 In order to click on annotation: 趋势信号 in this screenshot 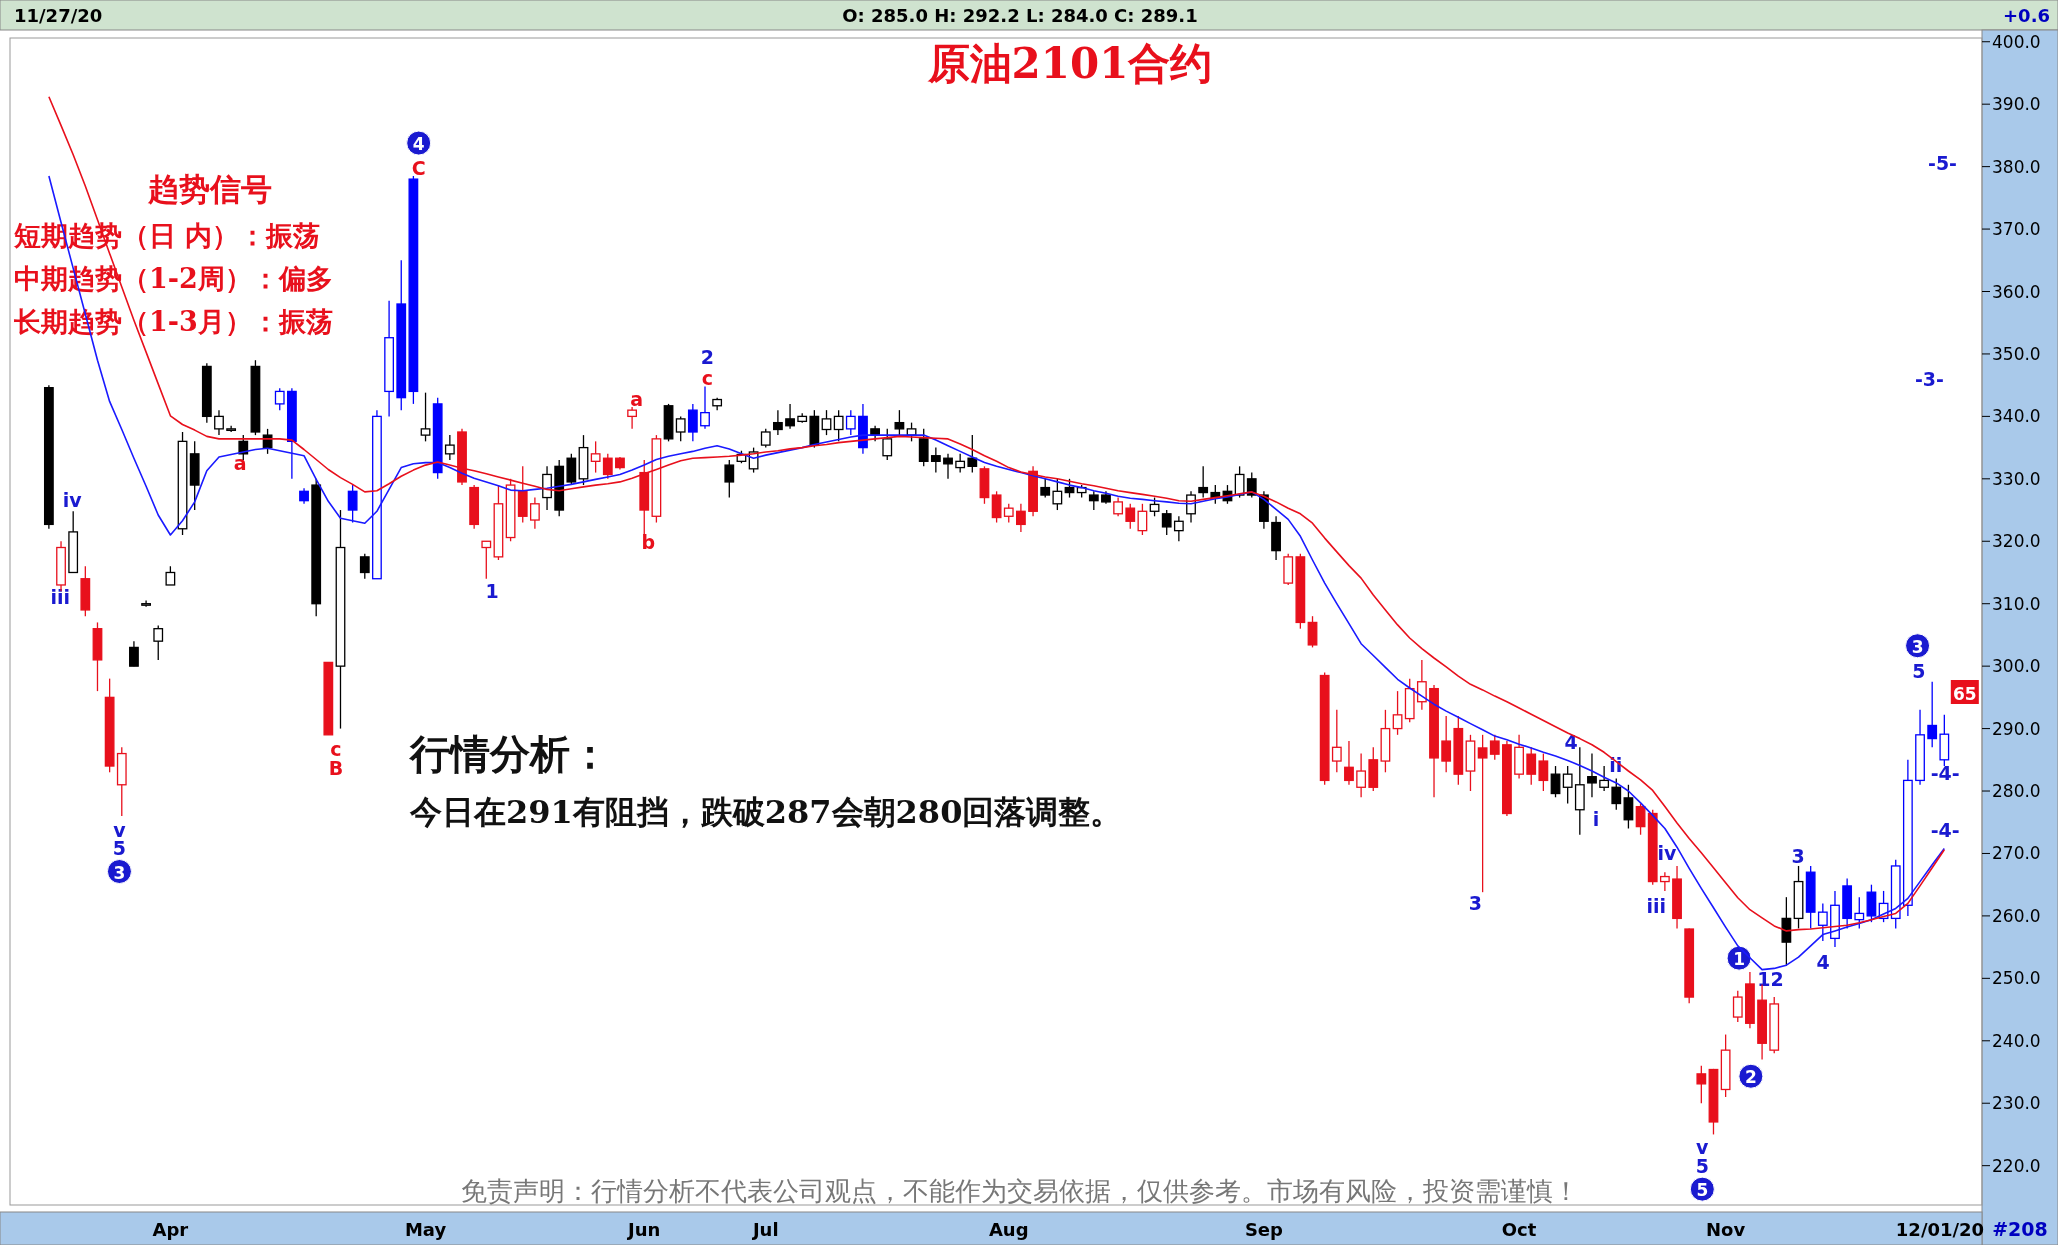, I will do `click(209, 189)`.